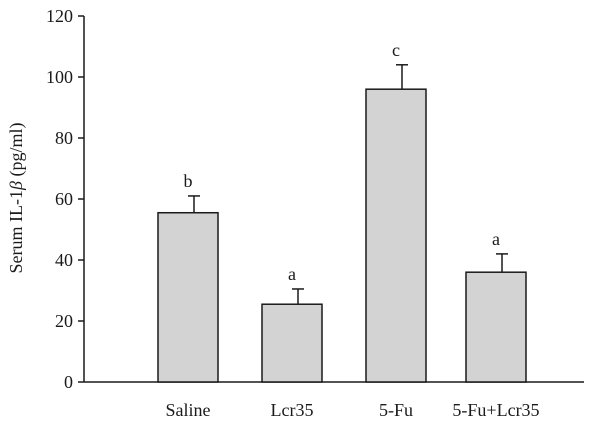 The height and width of the screenshot is (428, 600). I want to click on y-tick-label: 60, so click(64, 199).